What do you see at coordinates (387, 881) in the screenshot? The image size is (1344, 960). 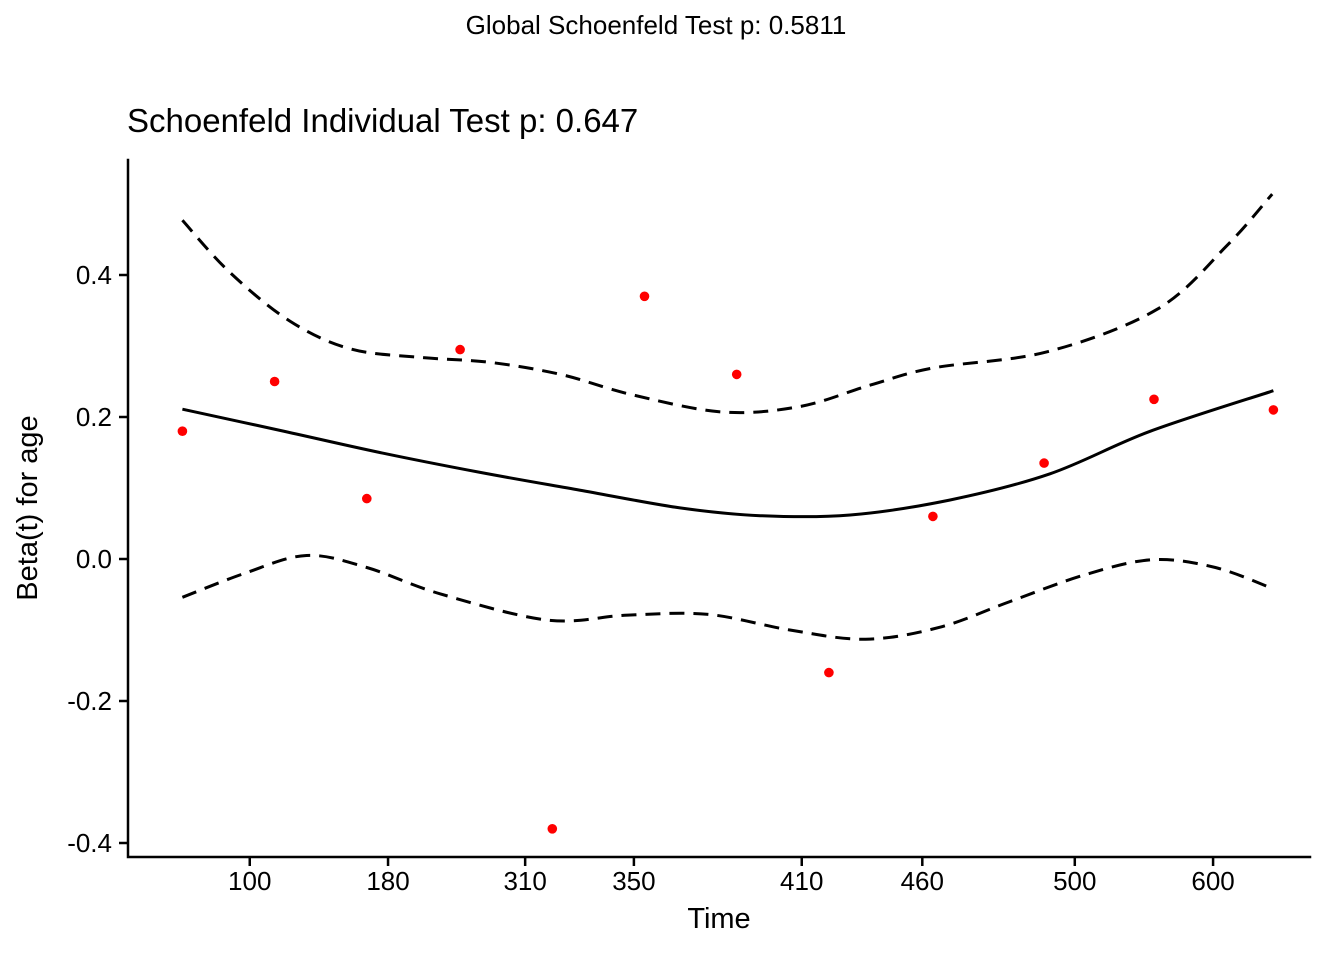 I see `x-tick-label: 180` at bounding box center [387, 881].